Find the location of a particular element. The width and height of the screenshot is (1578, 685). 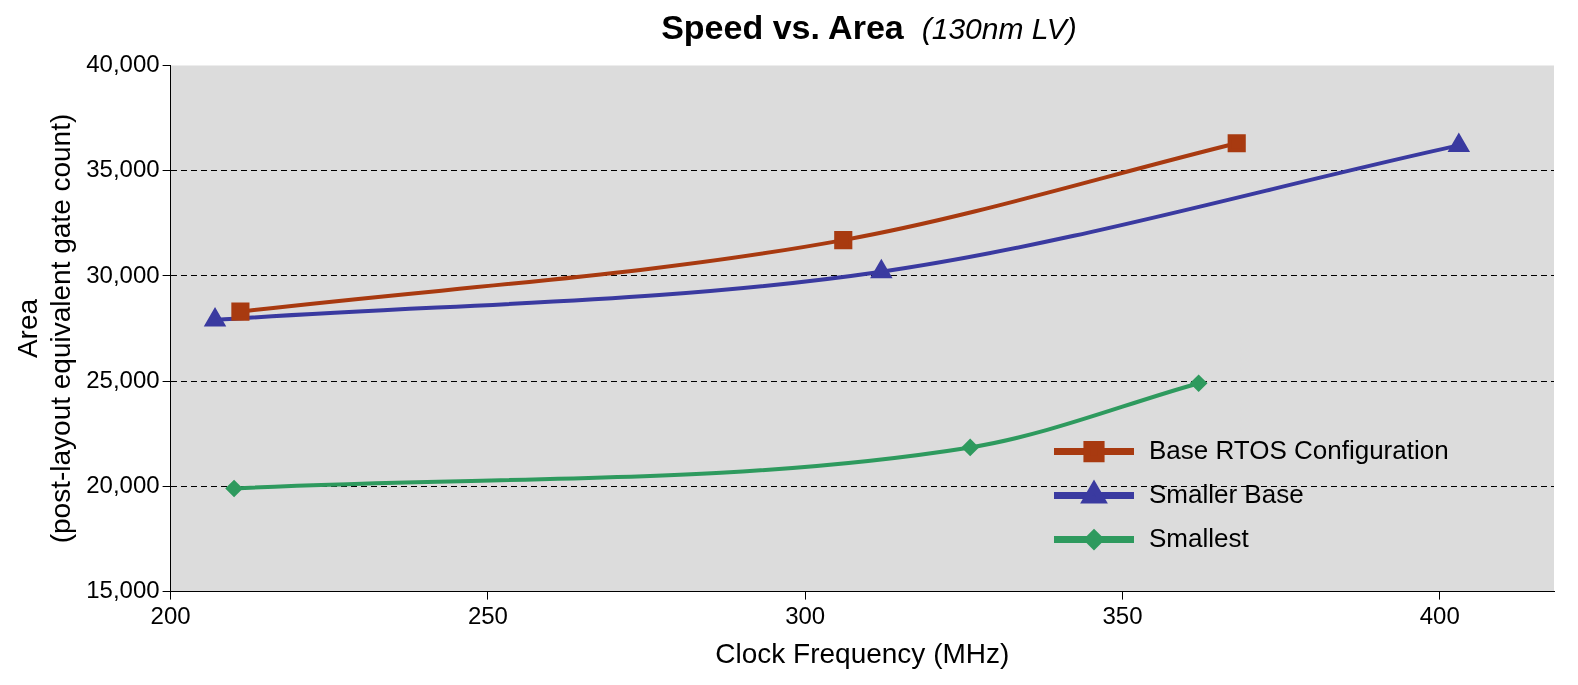

legend-label: Smallest is located at coordinates (1199, 537).